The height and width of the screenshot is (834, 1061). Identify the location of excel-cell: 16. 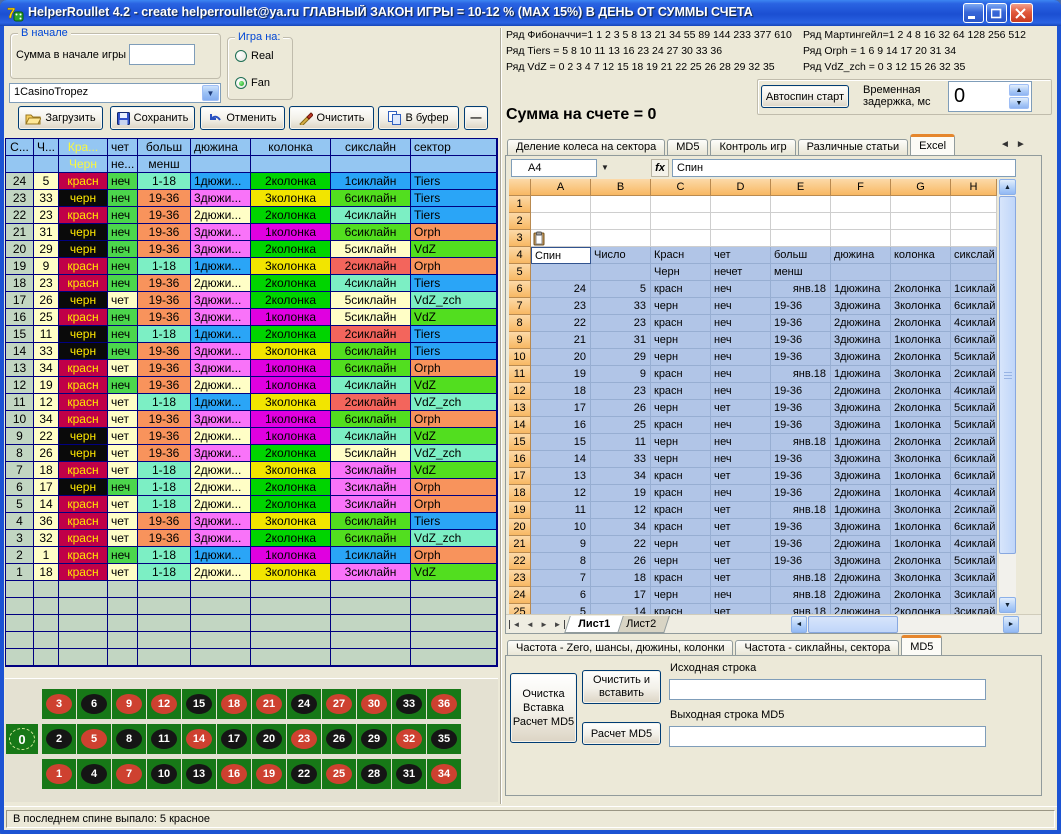
(561, 425).